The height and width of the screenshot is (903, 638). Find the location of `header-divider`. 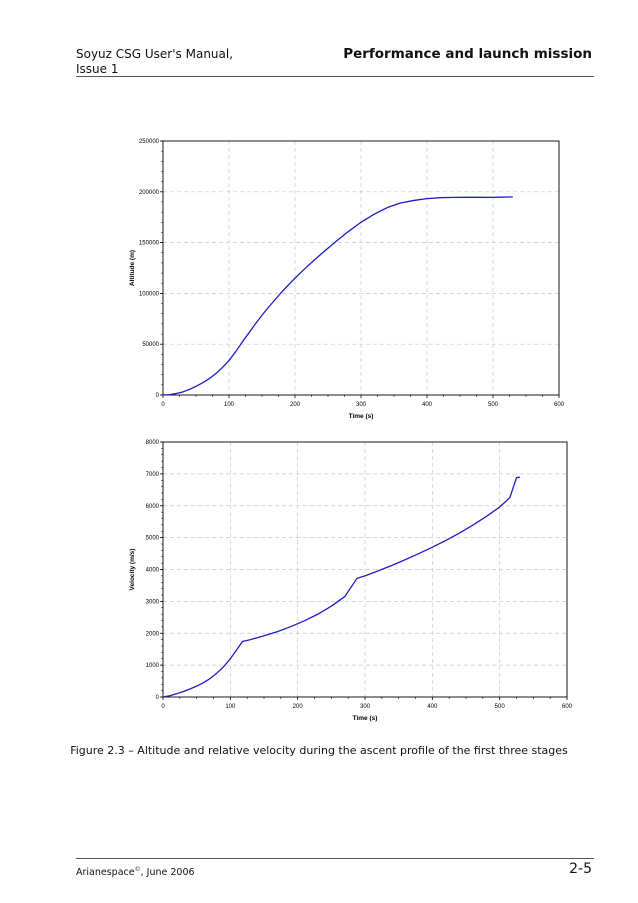

header-divider is located at coordinates (335, 76).